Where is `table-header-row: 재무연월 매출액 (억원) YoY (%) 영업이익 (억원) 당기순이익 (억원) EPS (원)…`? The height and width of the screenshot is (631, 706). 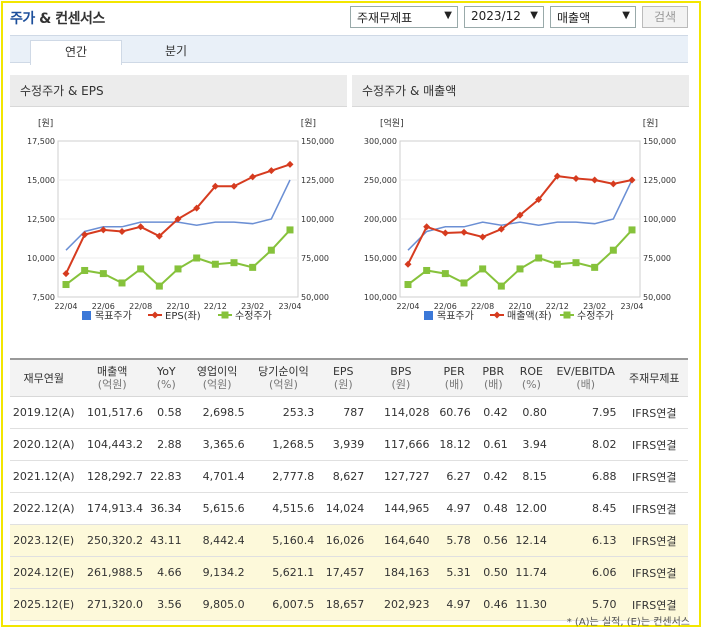
table-header-row: 재무연월 매출액 (억원) YoY (%) 영업이익 (억원) 당기순이익 (억원) EPS (원)… is located at coordinates (349, 377).